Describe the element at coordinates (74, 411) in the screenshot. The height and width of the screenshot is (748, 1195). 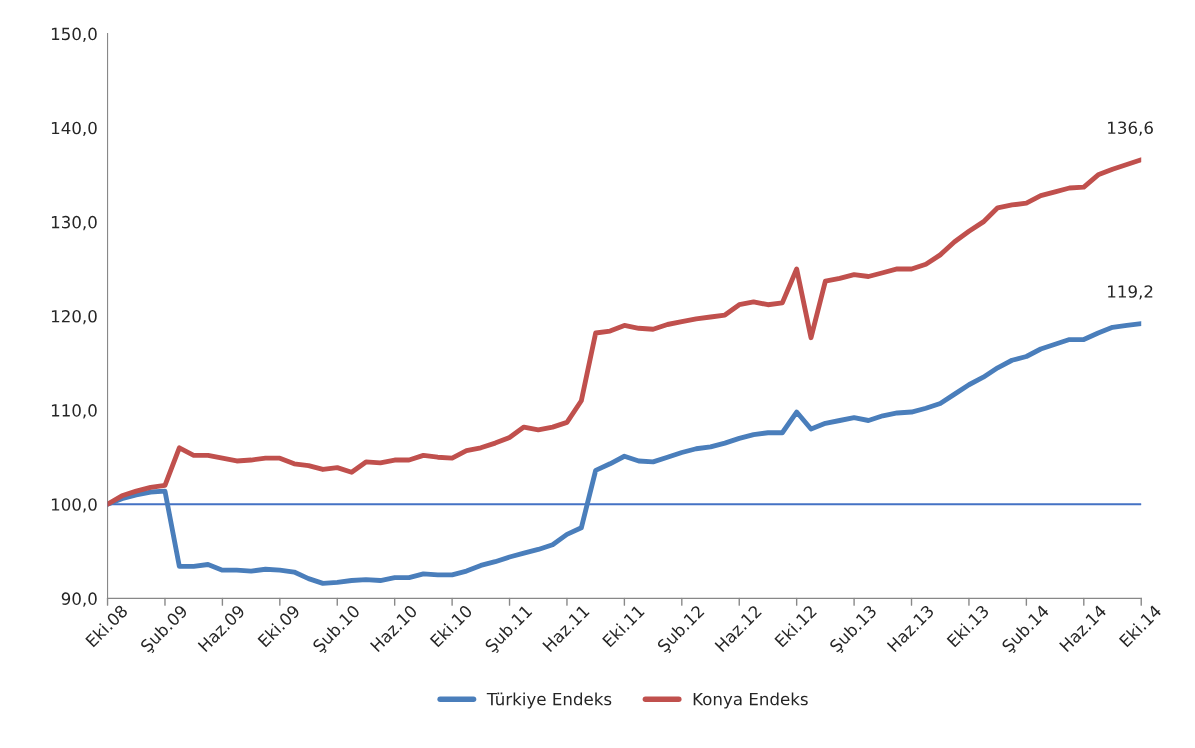
I see `y-tick-label: 110,0` at that location.